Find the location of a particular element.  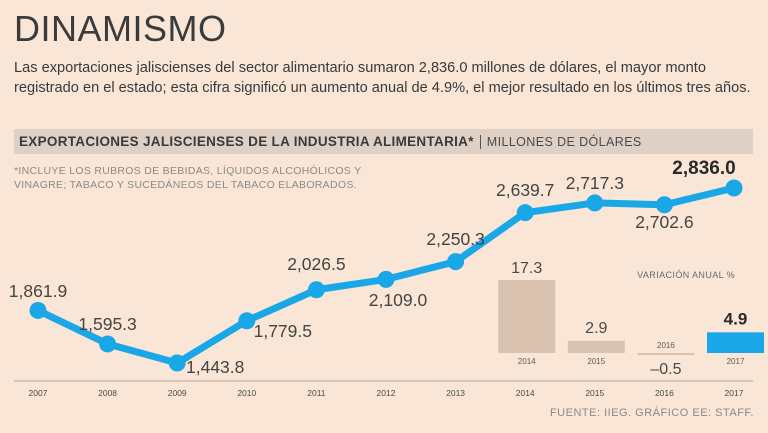

variation-label-2016: –0.5 is located at coordinates (665, 369).